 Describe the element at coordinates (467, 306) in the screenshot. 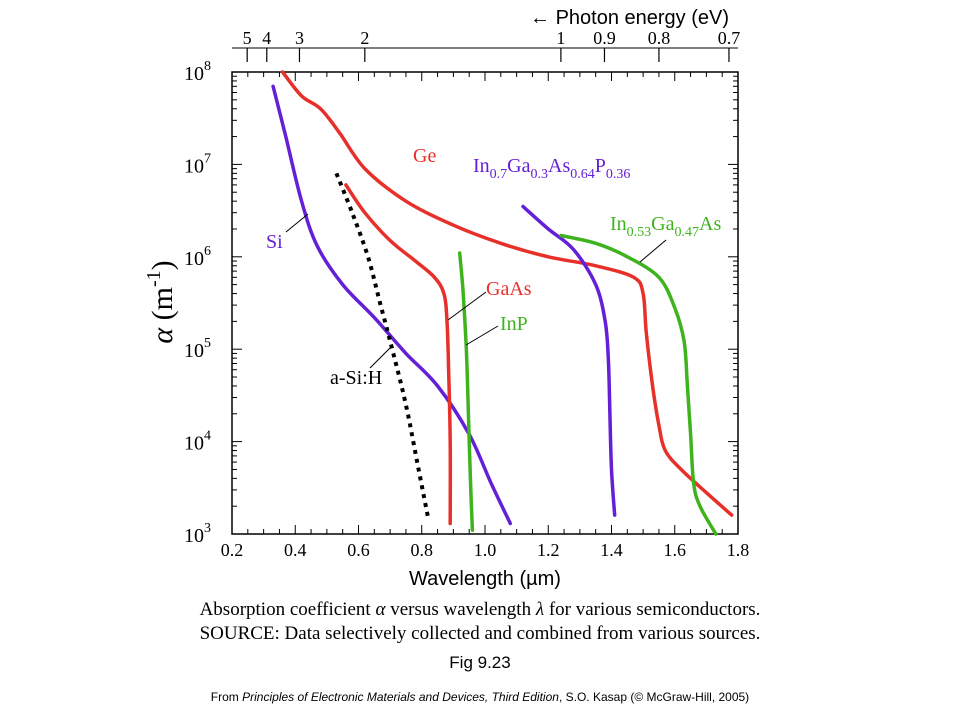

I see `leader-gaas` at that location.